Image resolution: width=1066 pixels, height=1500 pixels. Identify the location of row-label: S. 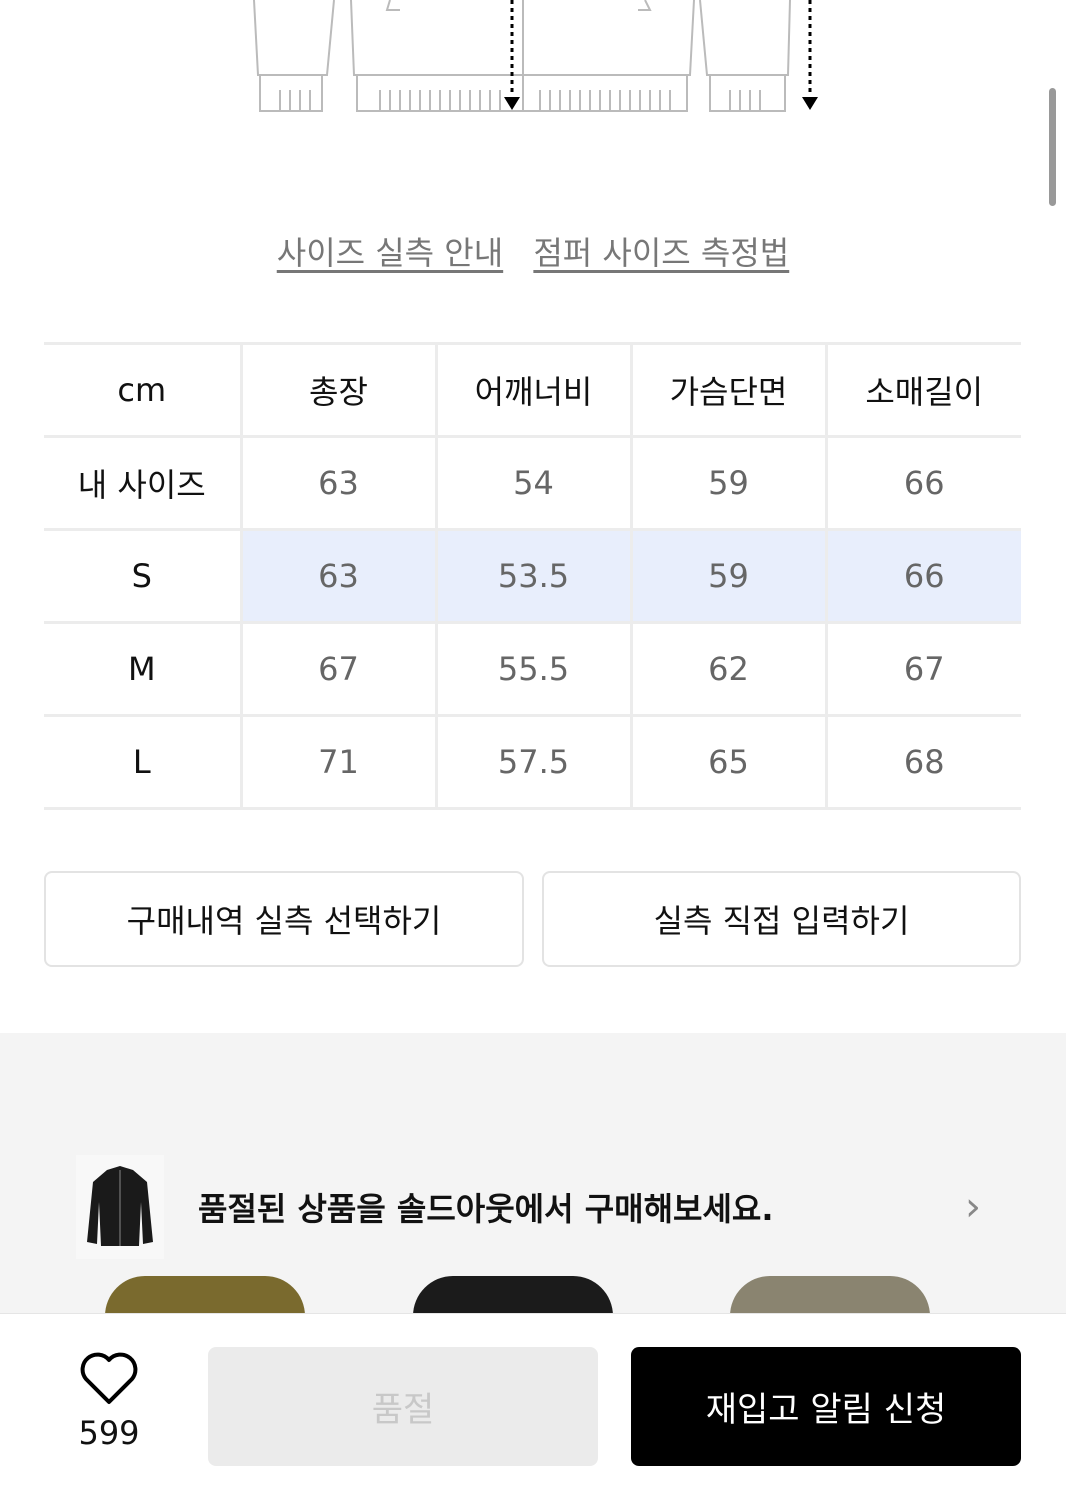
(142, 576).